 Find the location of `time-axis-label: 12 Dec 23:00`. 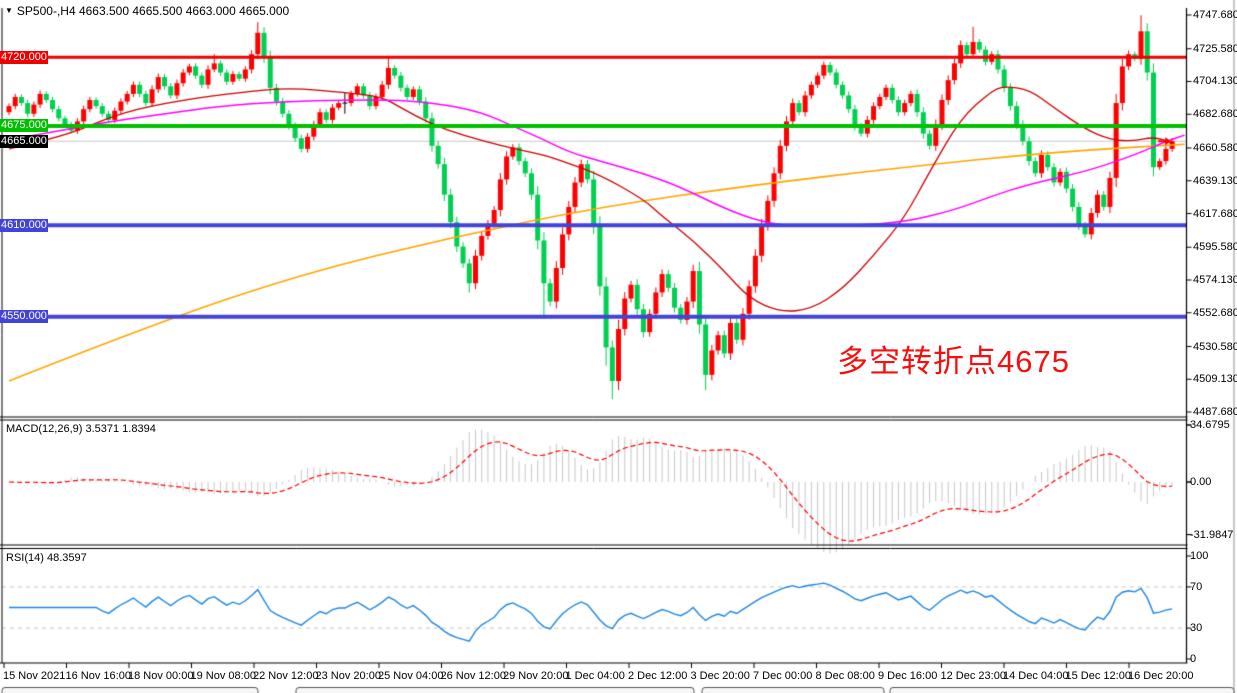

time-axis-label: 12 Dec 23:00 is located at coordinates (973, 676).